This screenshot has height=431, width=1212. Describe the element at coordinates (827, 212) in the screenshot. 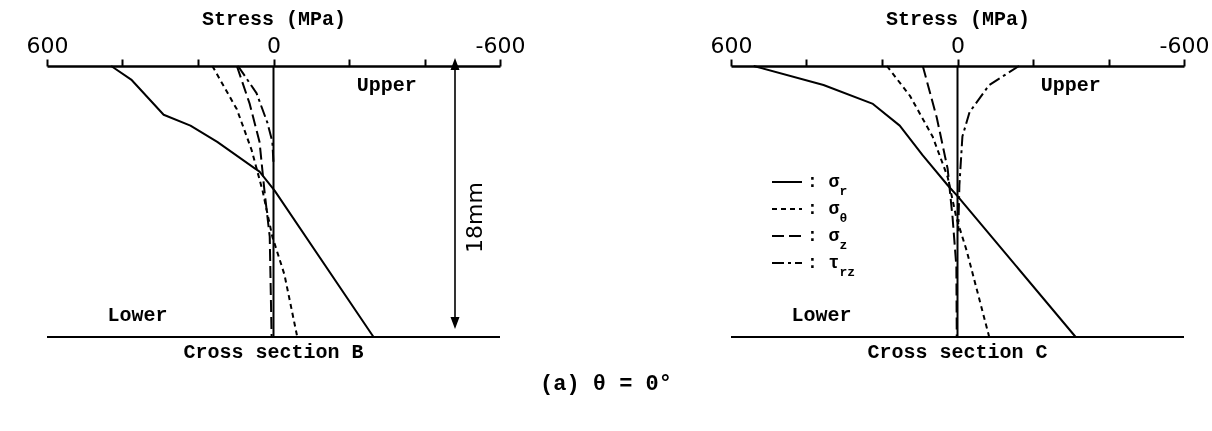

I see `legend-label: : σ$_{θ}$` at that location.